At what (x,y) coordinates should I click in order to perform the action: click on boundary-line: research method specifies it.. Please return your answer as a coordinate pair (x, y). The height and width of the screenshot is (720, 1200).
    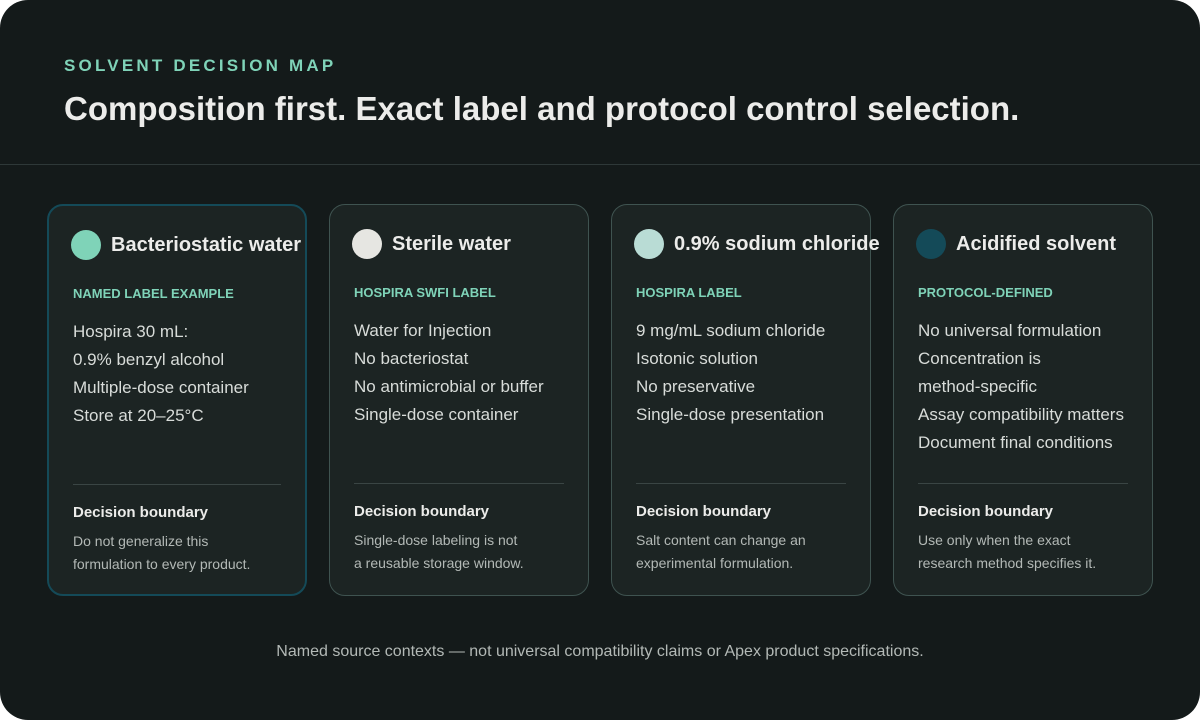
    Looking at the image, I should click on (1007, 563).